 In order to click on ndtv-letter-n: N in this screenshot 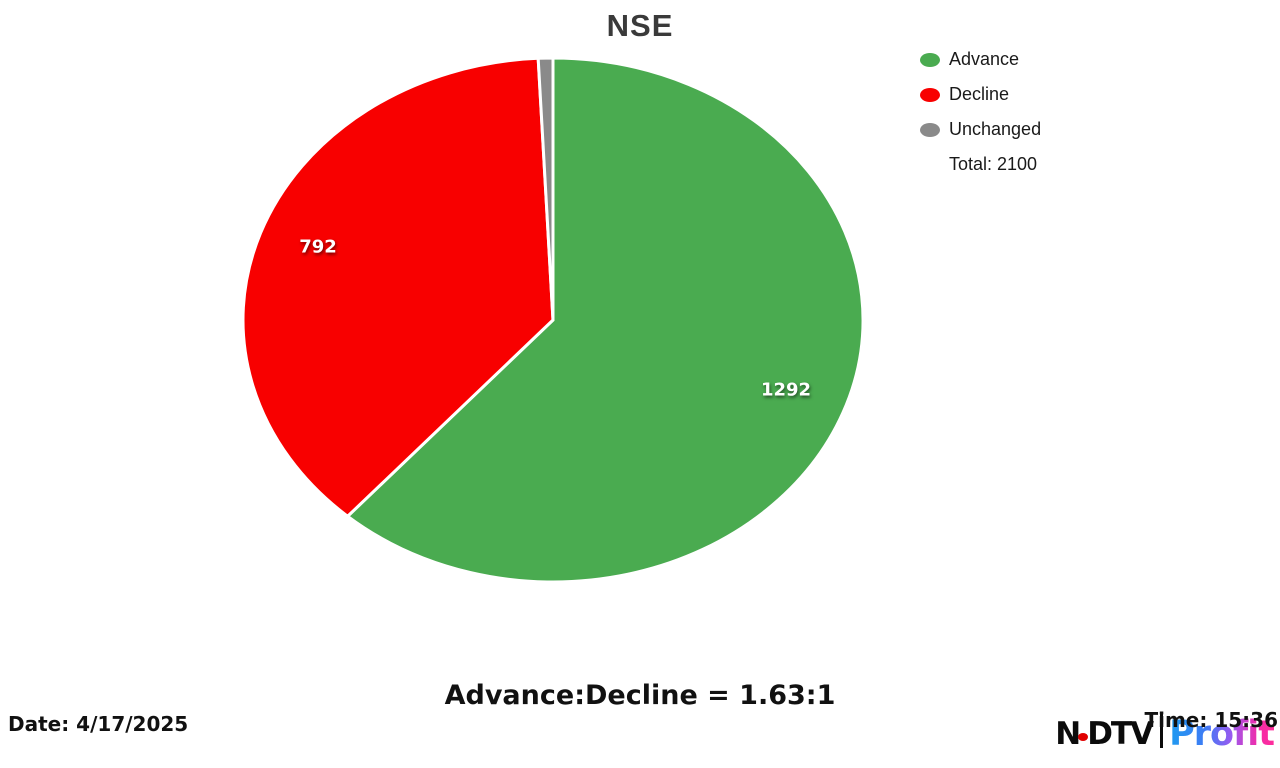, I will do `click(1068, 734)`.